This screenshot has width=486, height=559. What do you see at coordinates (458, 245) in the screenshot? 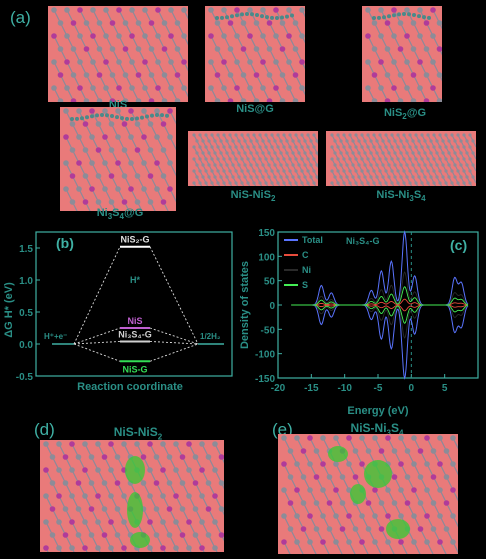
I see `panel-c-letter: (c)` at bounding box center [458, 245].